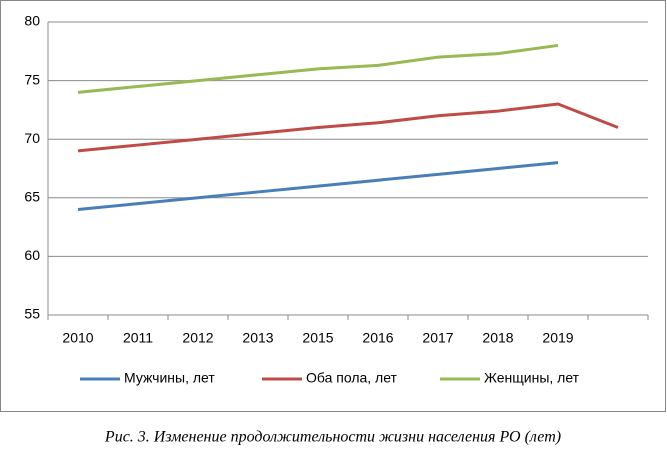 The width and height of the screenshot is (667, 457). I want to click on x-tick-label: 2019, so click(557, 338).